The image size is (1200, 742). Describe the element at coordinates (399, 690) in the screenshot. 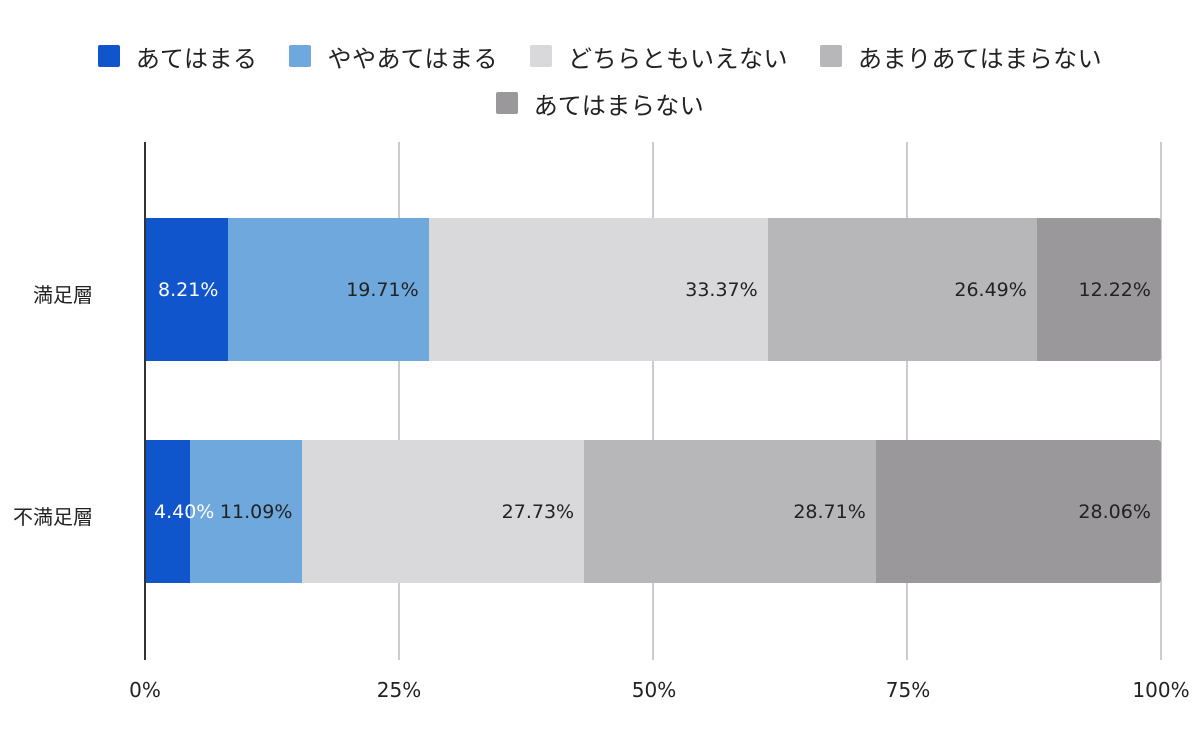

I see `x-tick-25: 25%` at that location.